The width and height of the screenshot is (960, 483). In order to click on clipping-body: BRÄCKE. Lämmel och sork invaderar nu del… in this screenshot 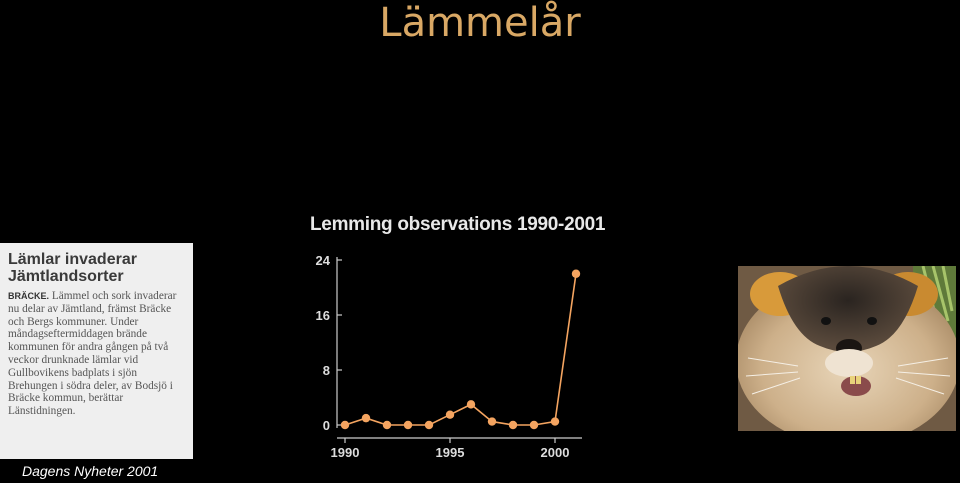, I will do `click(97, 354)`.